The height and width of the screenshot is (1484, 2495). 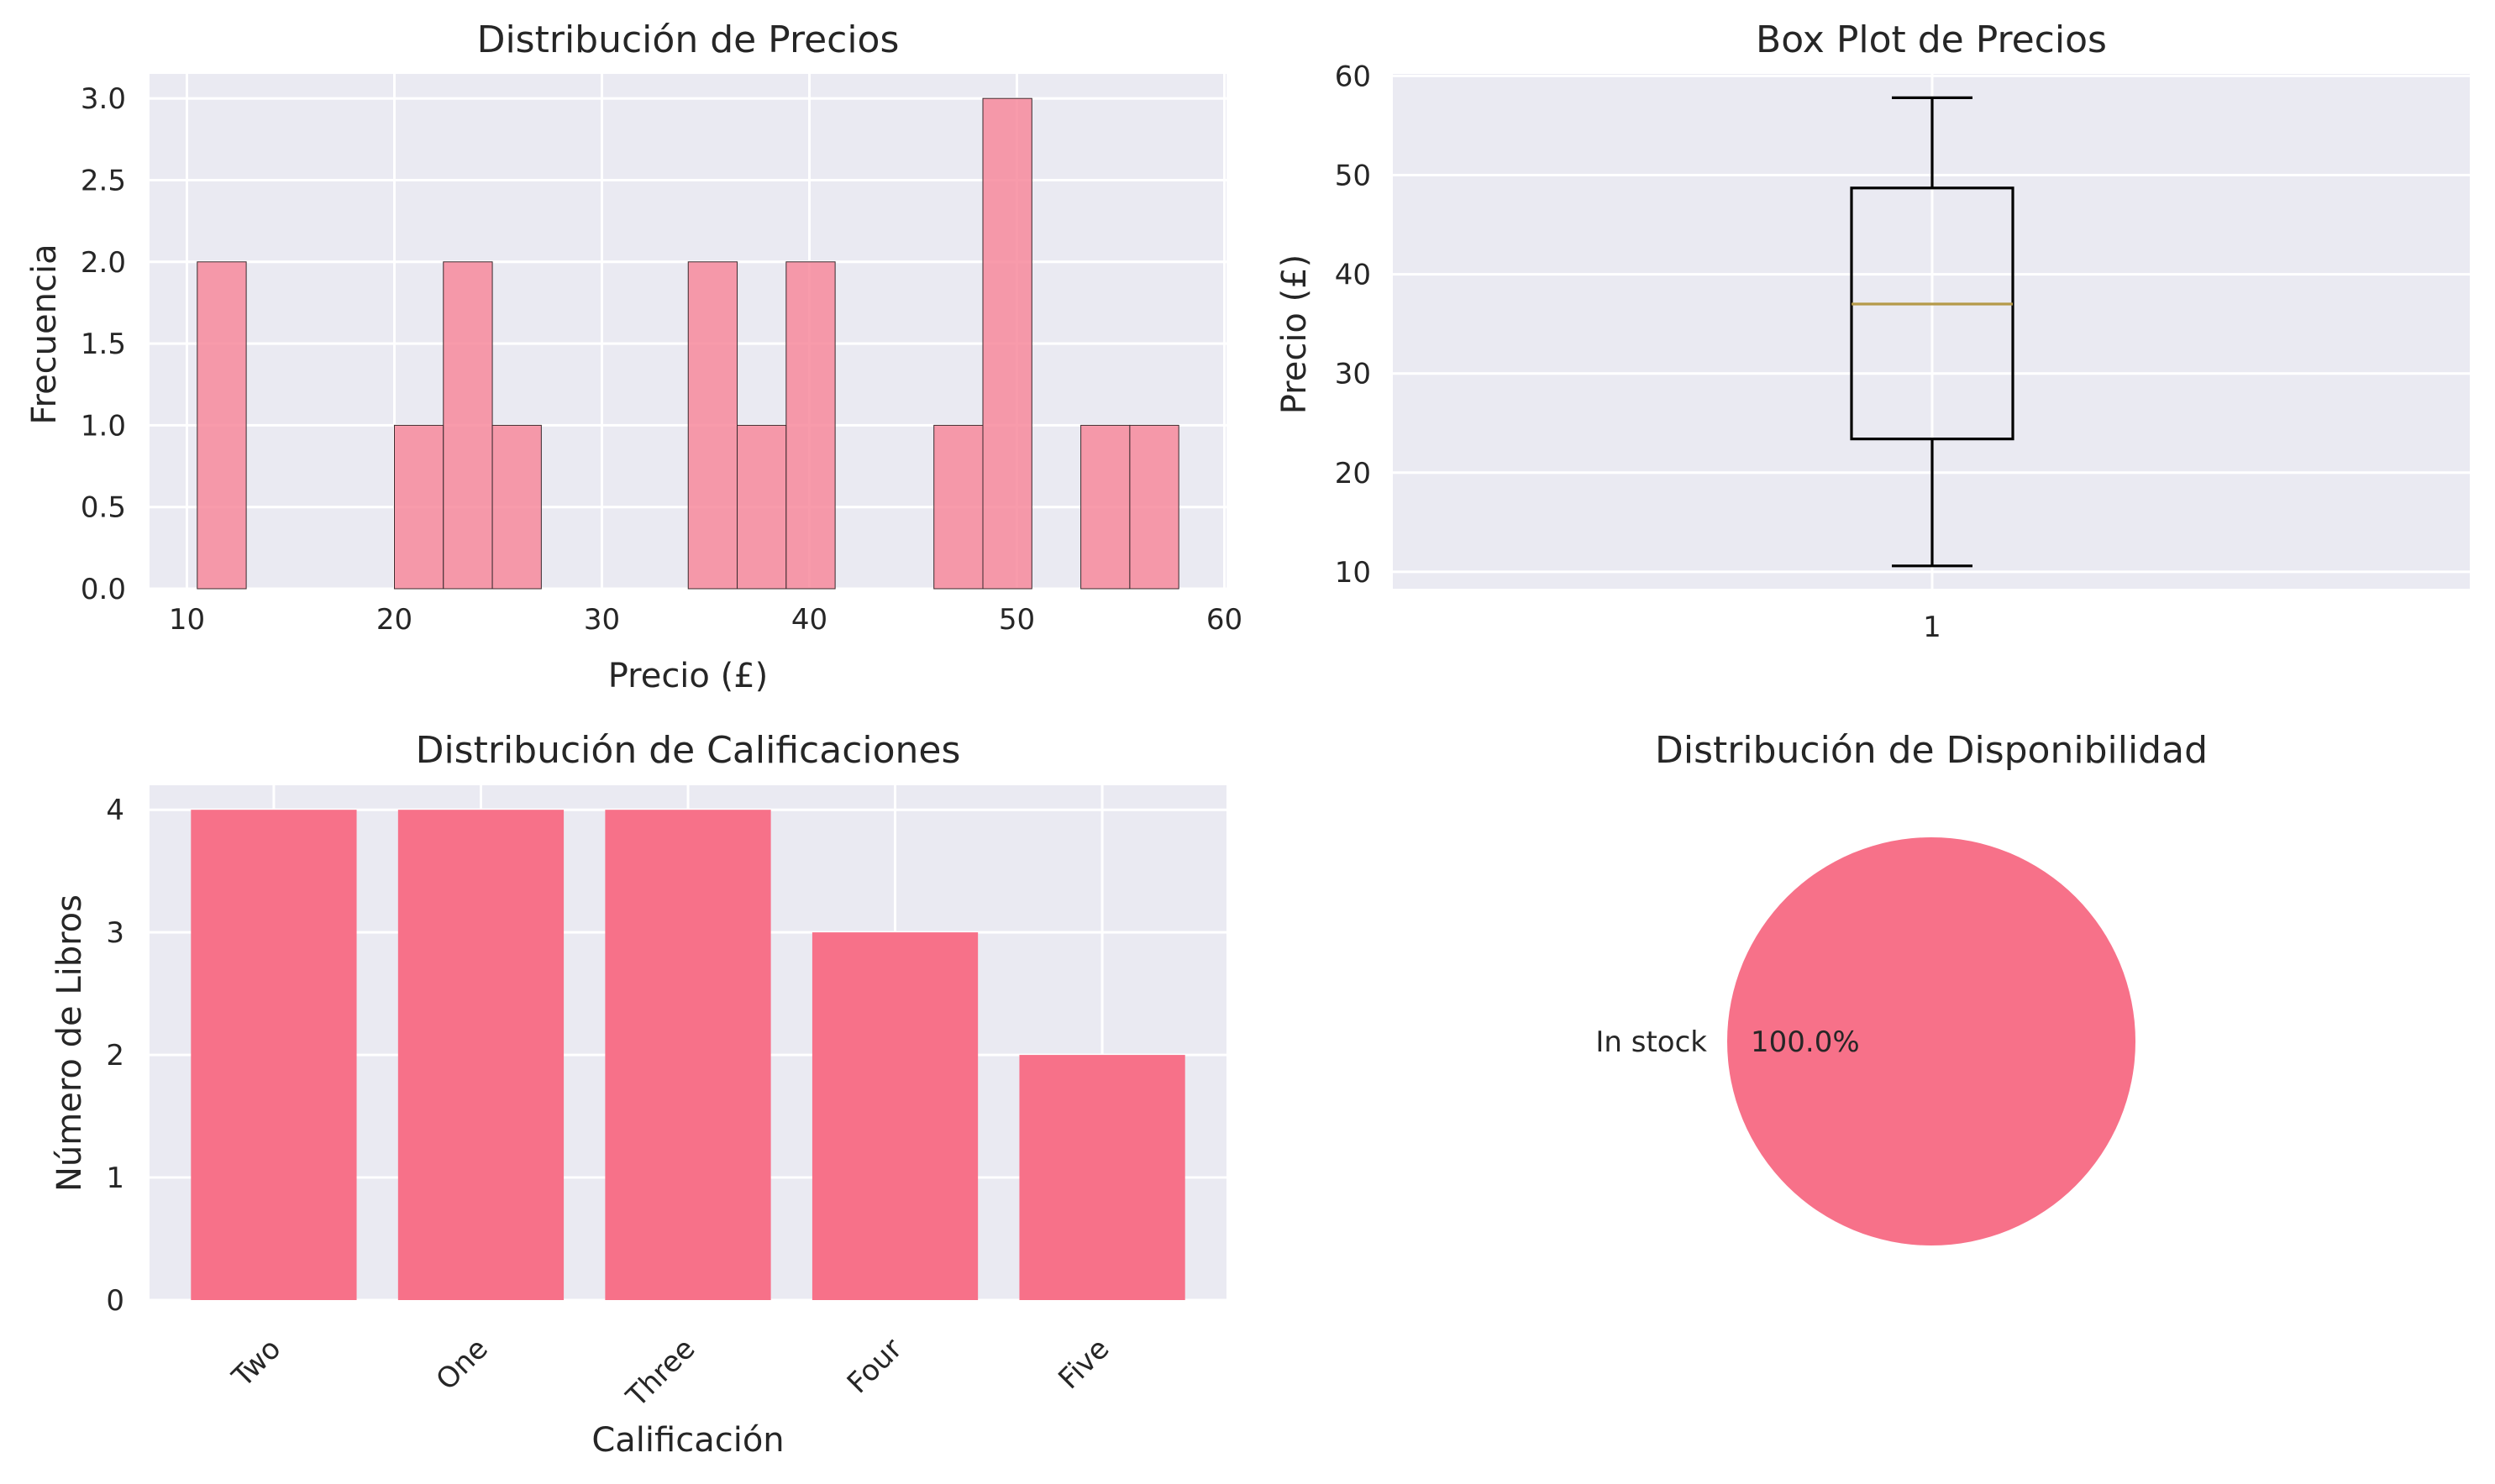 I want to click on histogram-y-ticks: 0.0 0.5 1.0 1.5 2.0 2.5 3.0, so click(x=104, y=344).